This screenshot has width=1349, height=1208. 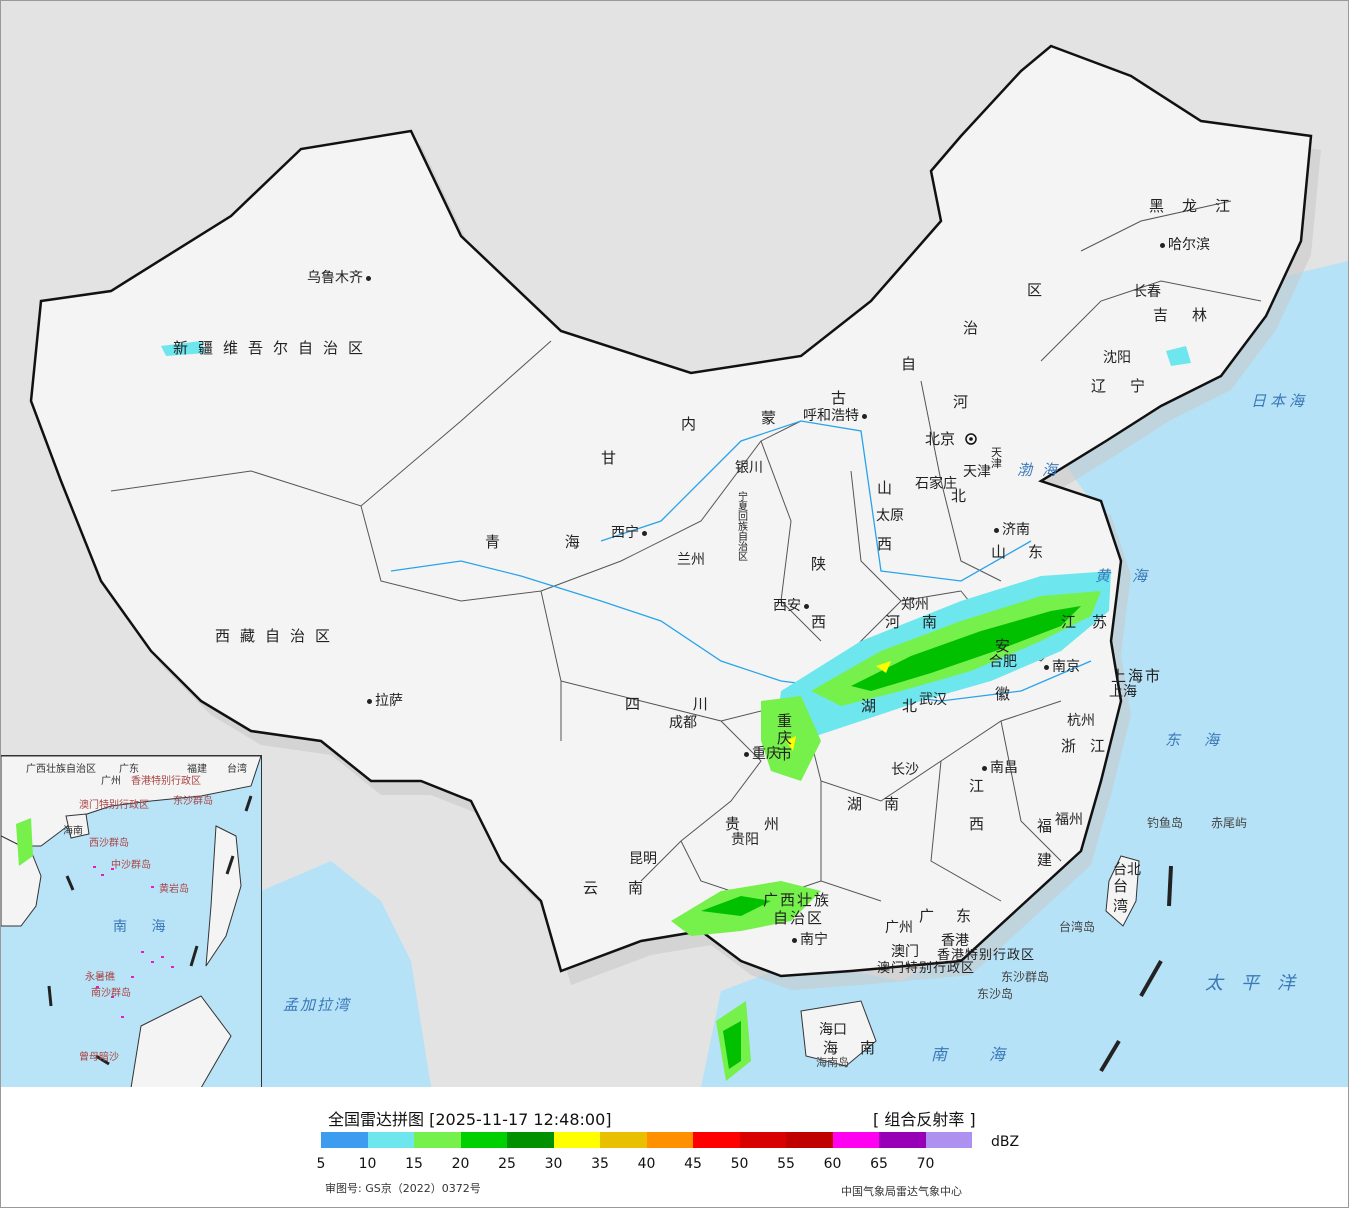 I want to click on province-shanxi-1: 山, so click(x=890, y=488).